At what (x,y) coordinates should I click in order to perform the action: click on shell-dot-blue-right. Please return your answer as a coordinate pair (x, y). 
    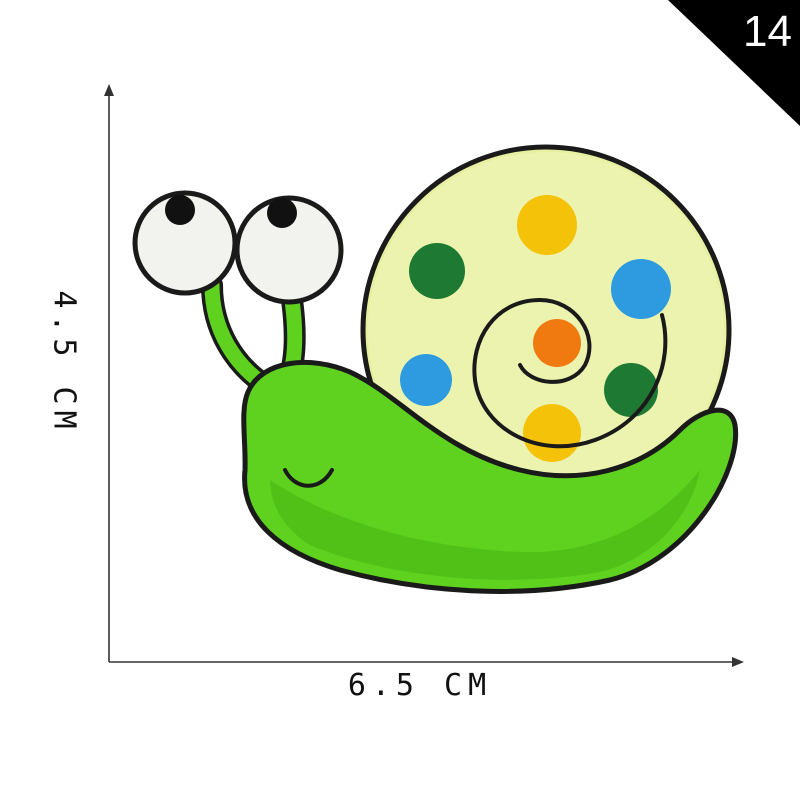
    Looking at the image, I should click on (641, 289).